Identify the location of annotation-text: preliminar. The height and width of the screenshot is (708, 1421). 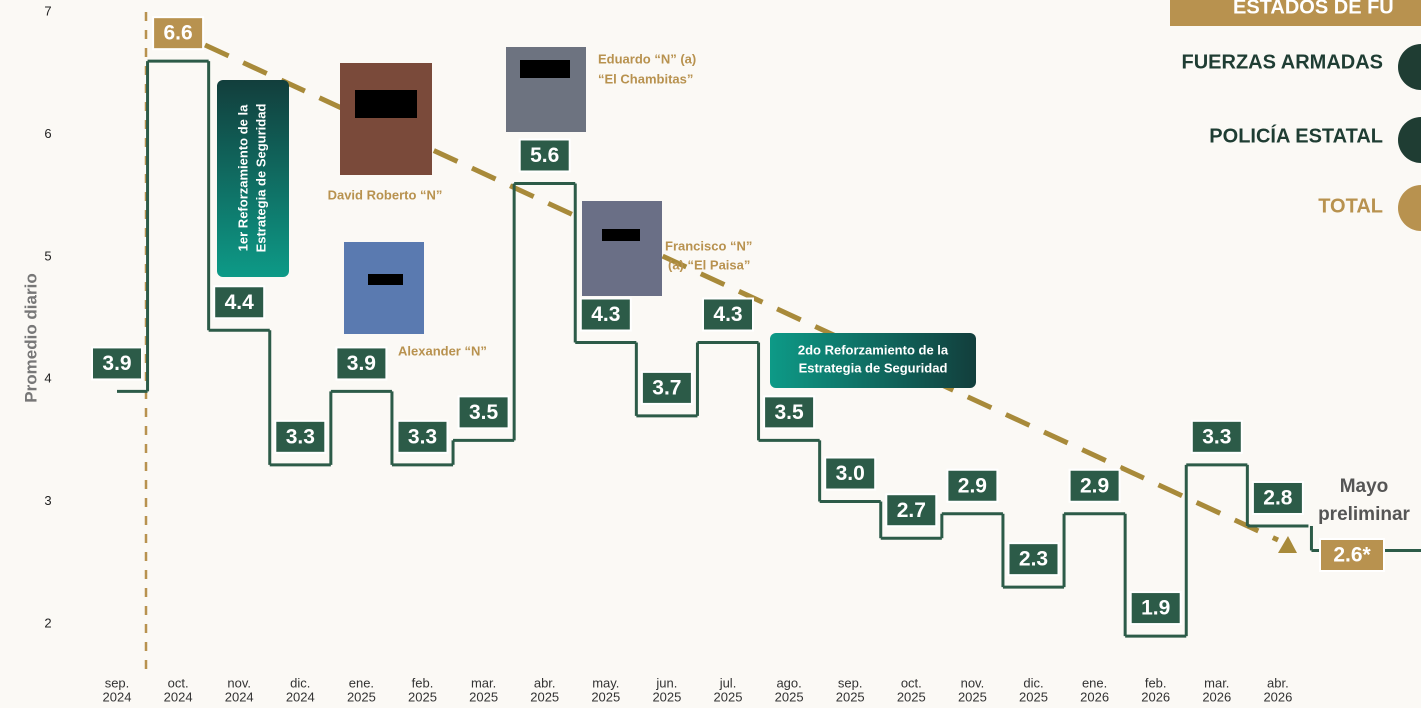
(1364, 514).